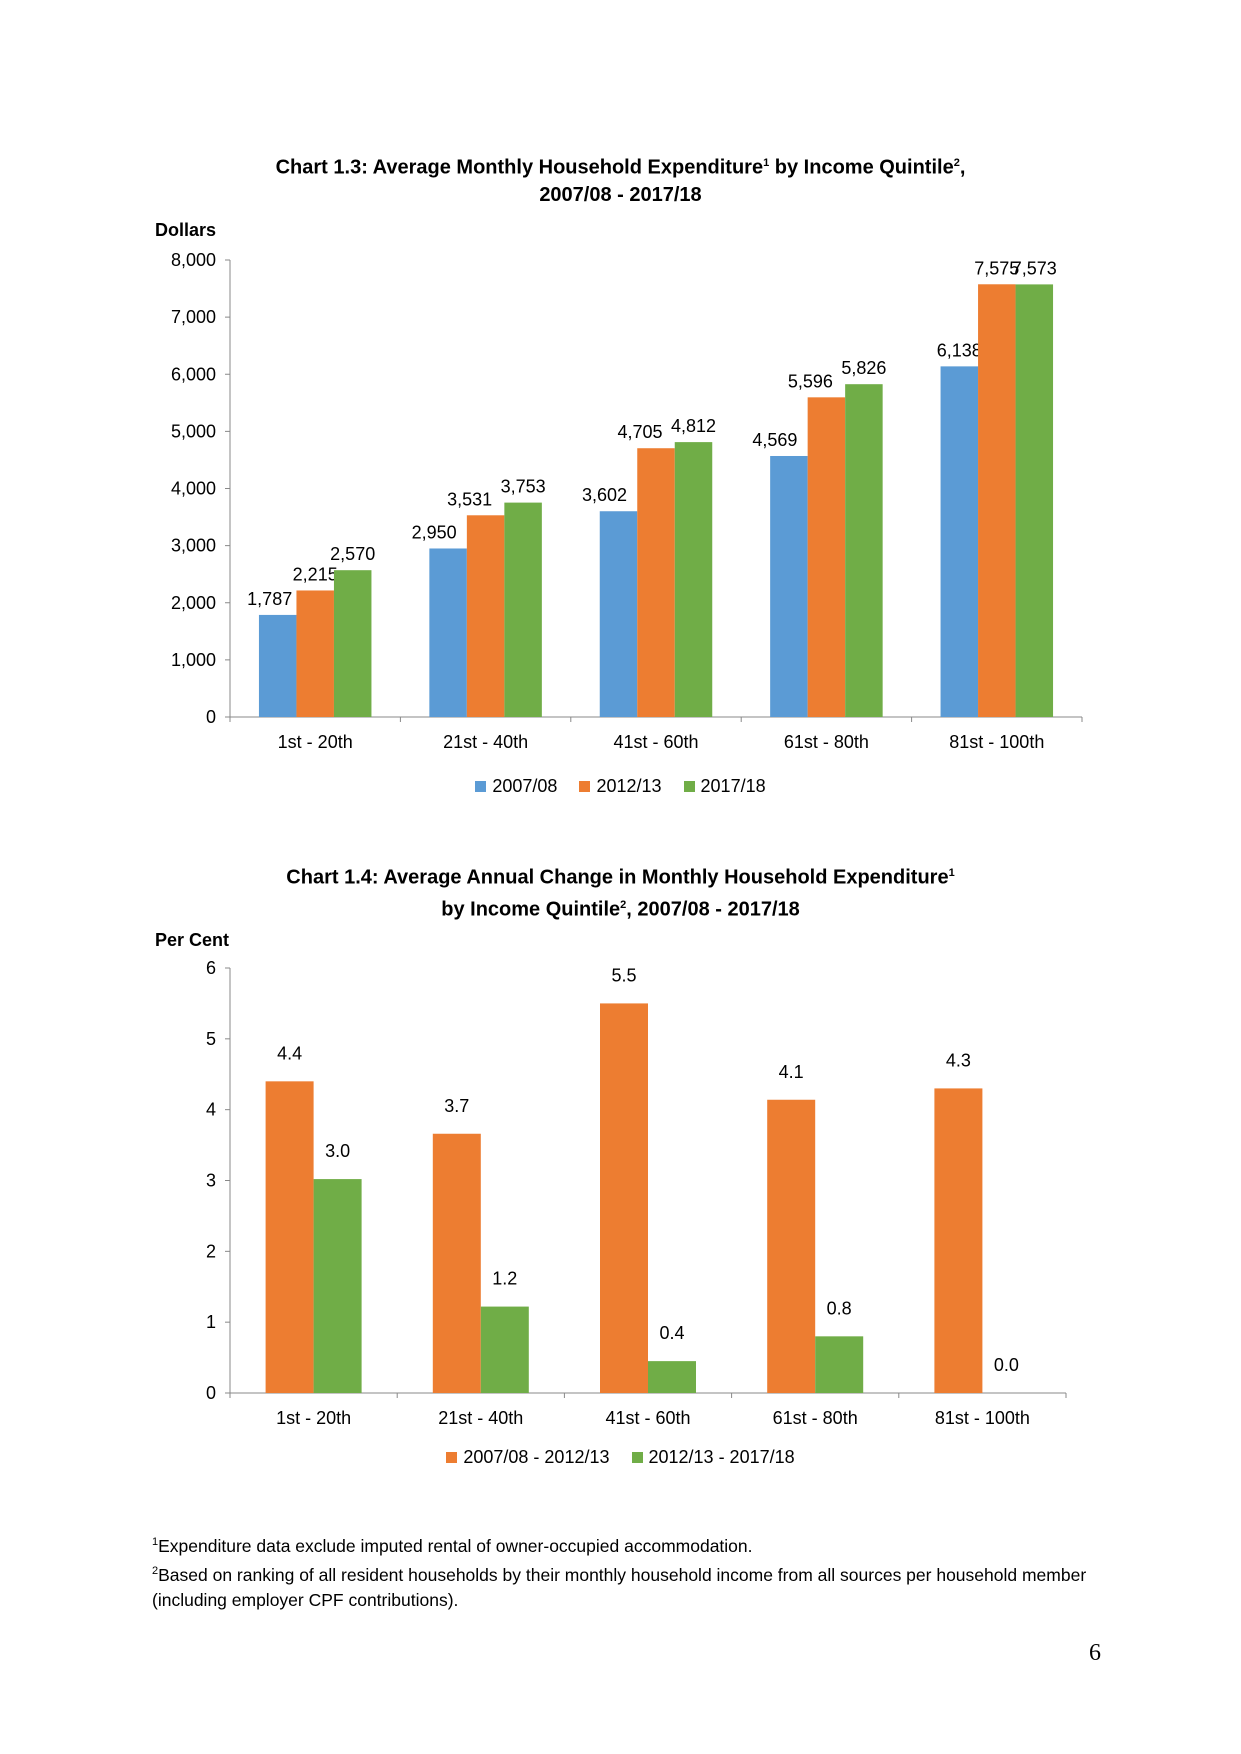 Image resolution: width=1241 pixels, height=1754 pixels. Describe the element at coordinates (269, 599) in the screenshot. I see `data-label: 1,787` at that location.